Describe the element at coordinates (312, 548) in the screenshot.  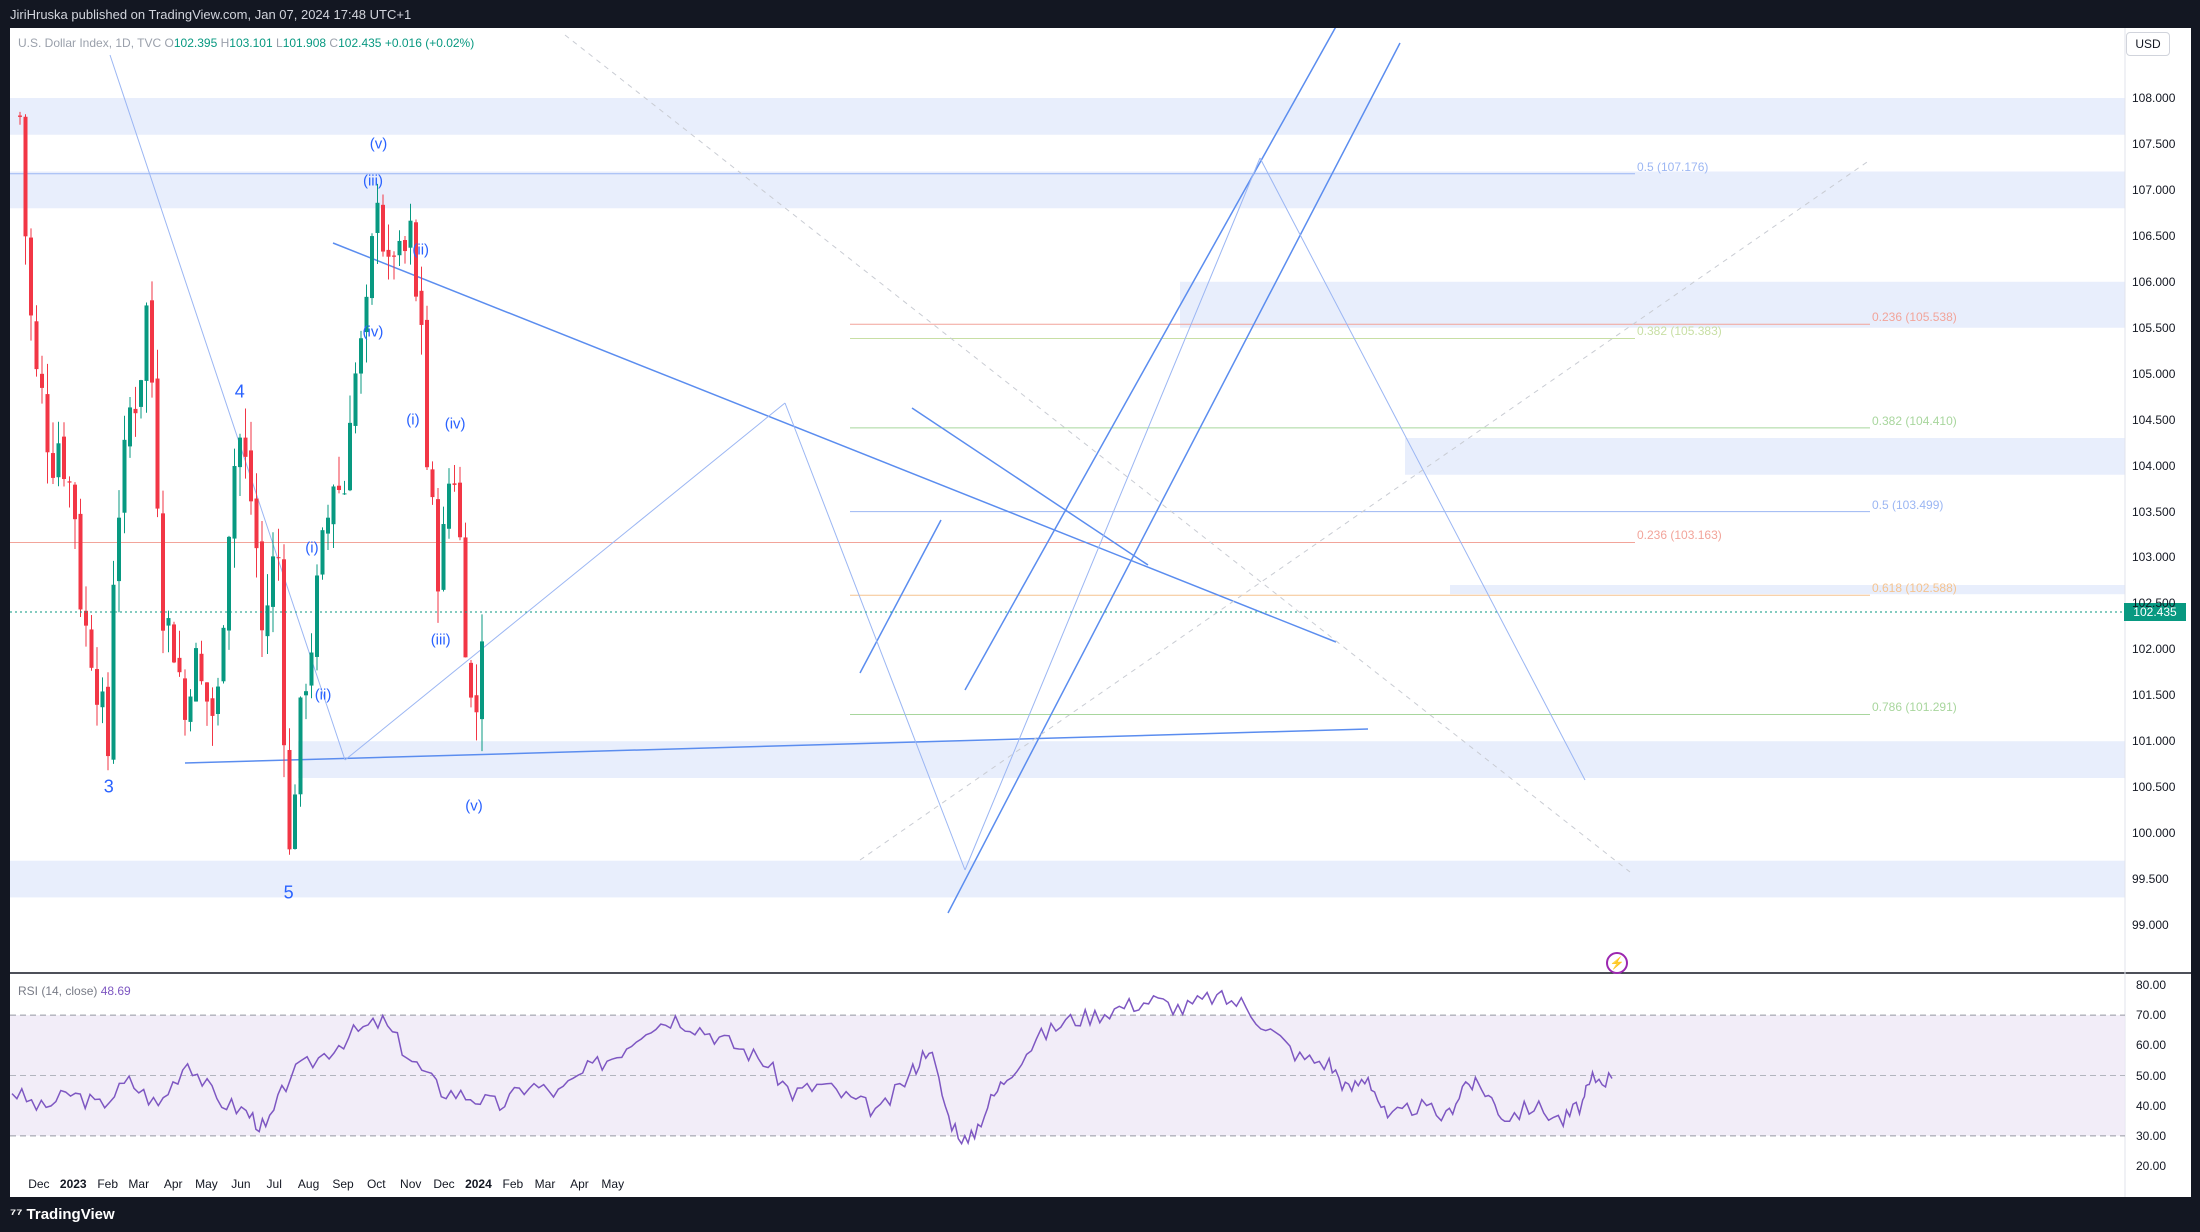
I see `wave-label: (i)` at that location.